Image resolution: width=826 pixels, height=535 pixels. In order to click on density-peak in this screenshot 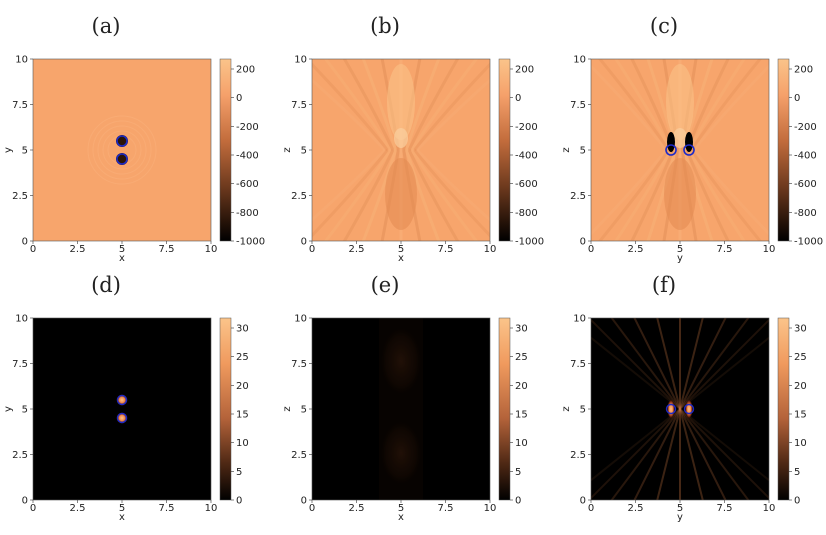, I will do `click(689, 409)`.